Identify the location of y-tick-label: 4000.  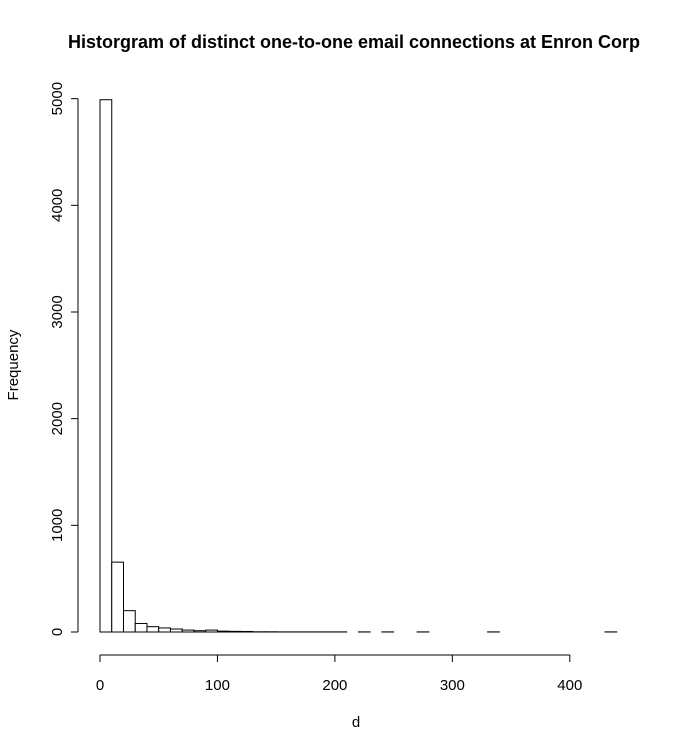
(57, 205).